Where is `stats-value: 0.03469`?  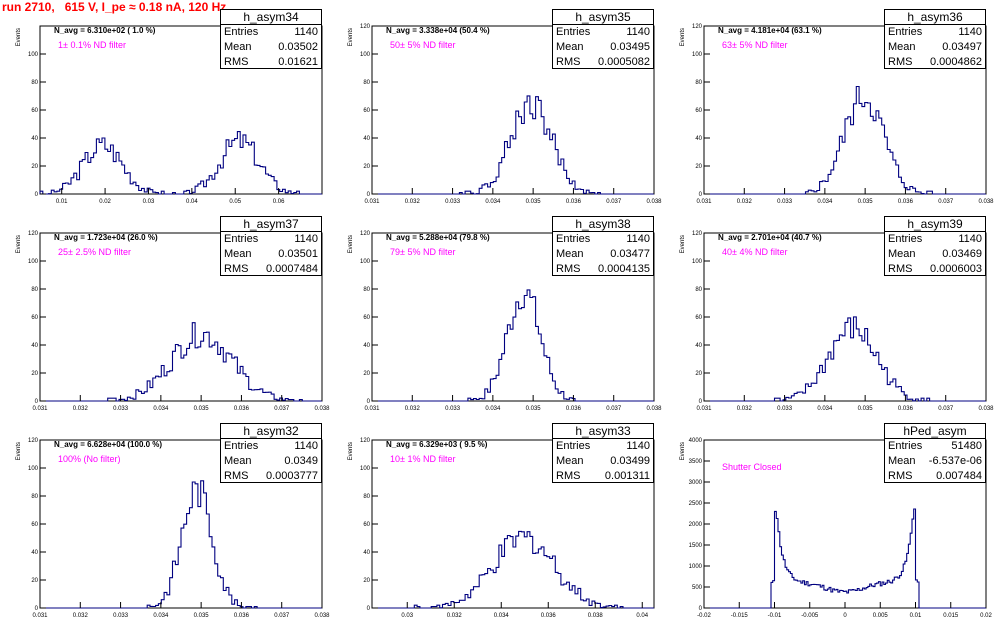
stats-value: 0.03469 is located at coordinates (962, 254).